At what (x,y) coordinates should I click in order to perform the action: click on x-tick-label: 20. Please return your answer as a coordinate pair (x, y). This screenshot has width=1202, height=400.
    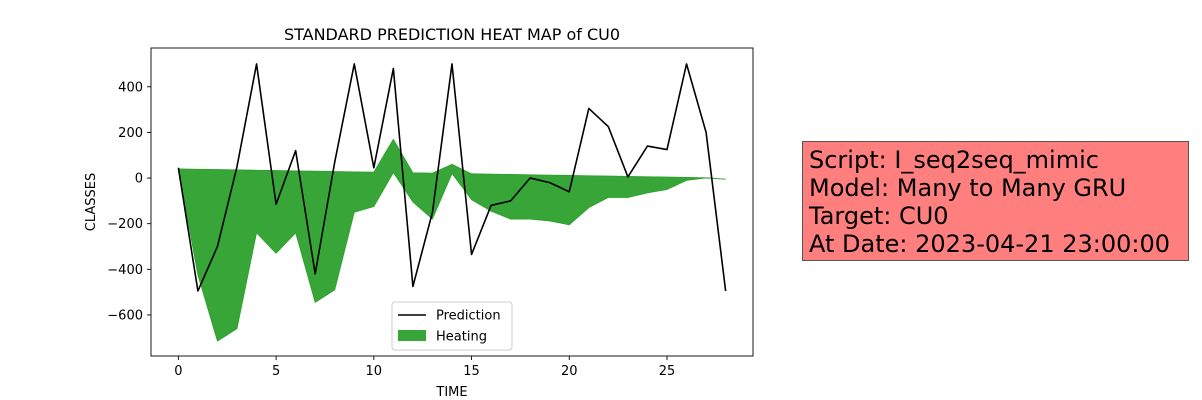
    Looking at the image, I should click on (569, 371).